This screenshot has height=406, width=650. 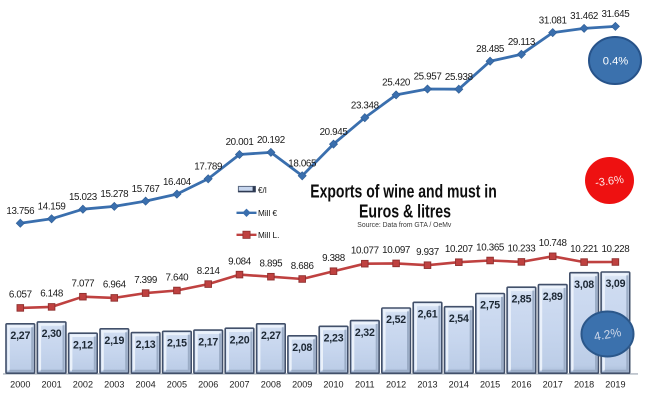 I want to click on svg-text: 31.462, so click(x=584, y=16).